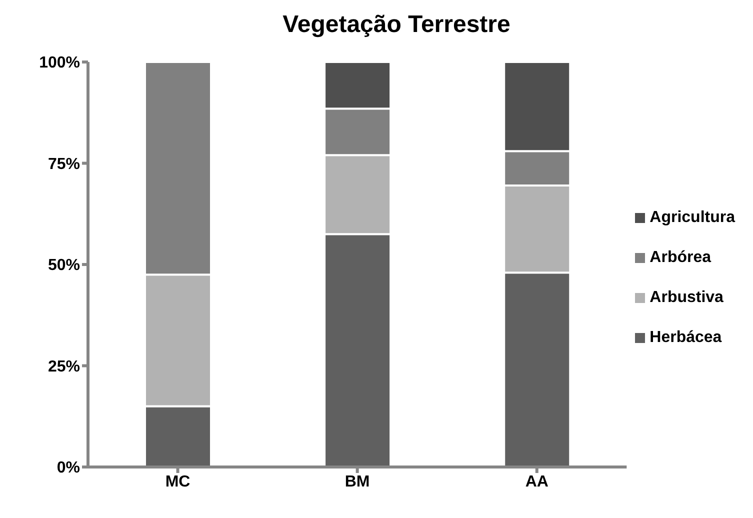  Describe the element at coordinates (64, 265) in the screenshot. I see `y-tick-label: 50%` at that location.